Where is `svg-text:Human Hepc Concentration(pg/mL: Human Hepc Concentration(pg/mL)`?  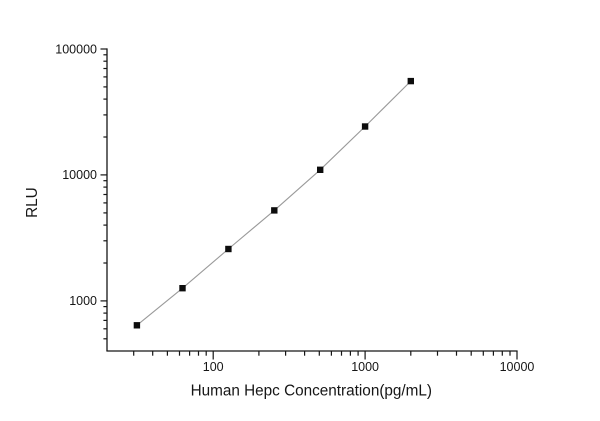 svg-text:Human Hepc Concentration(pg/mL: Human Hepc Concentration(pg/mL) is located at coordinates (311, 390).